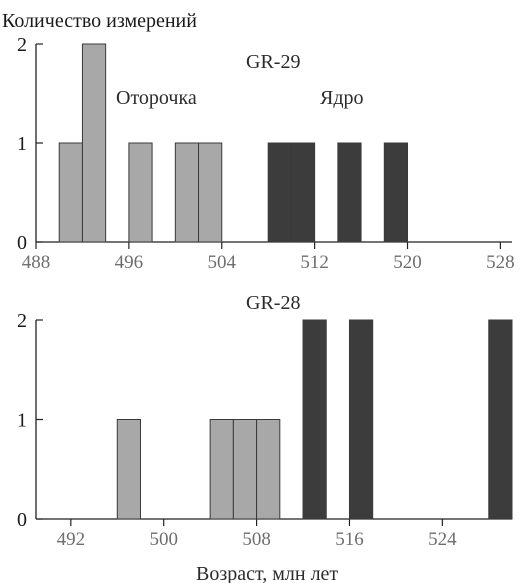  What do you see at coordinates (442, 539) in the screenshot?
I see `x-tick-label: 524` at bounding box center [442, 539].